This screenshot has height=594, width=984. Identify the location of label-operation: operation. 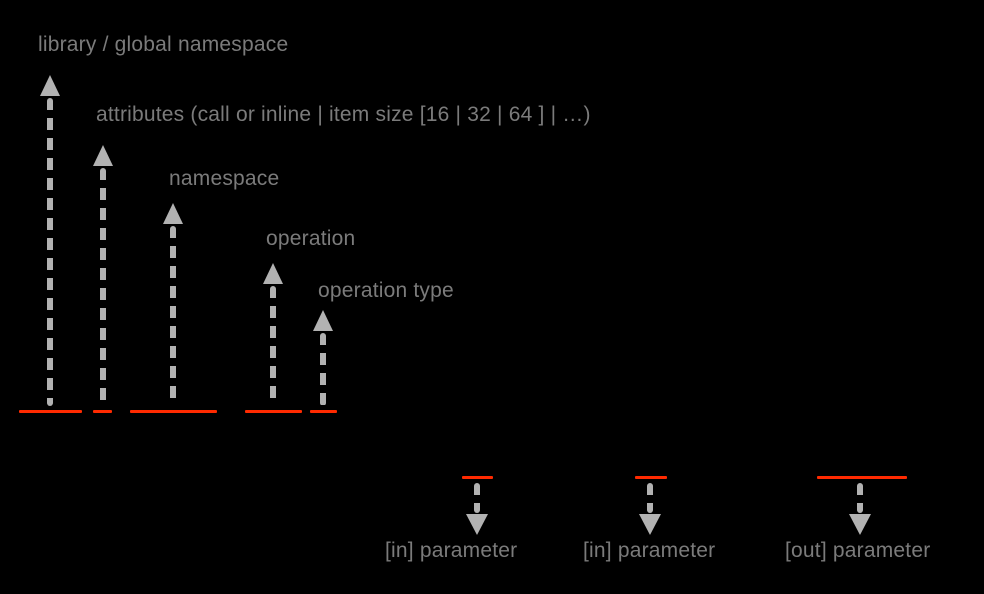
(311, 238).